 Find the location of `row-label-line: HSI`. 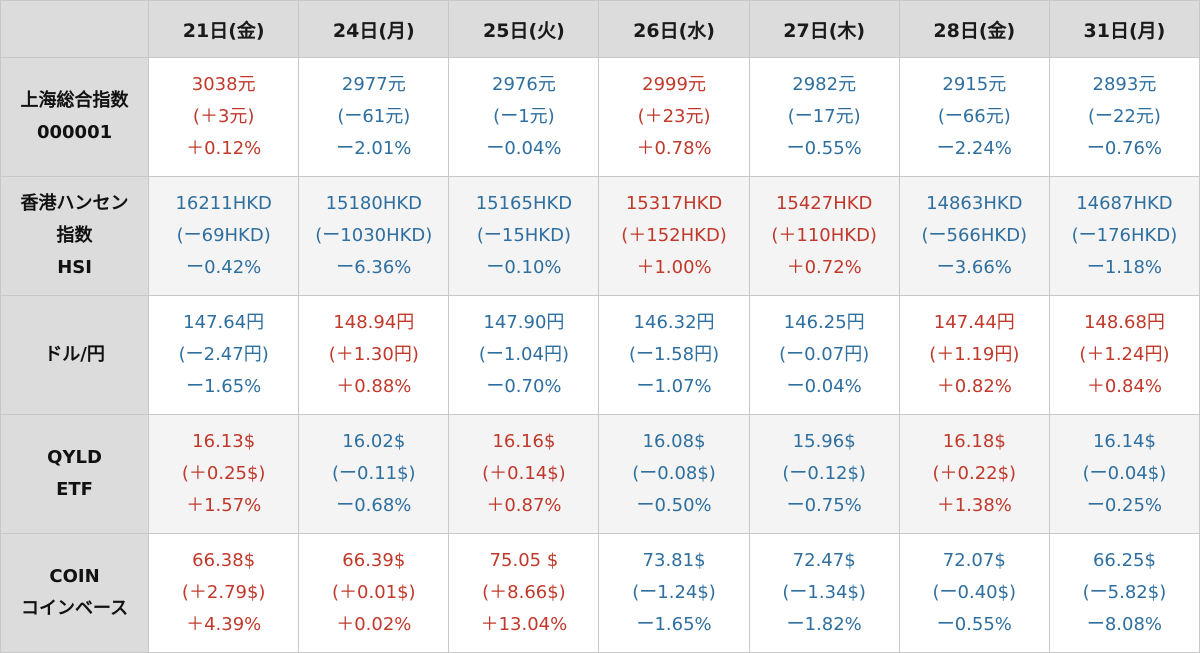

row-label-line: HSI is located at coordinates (74, 267).